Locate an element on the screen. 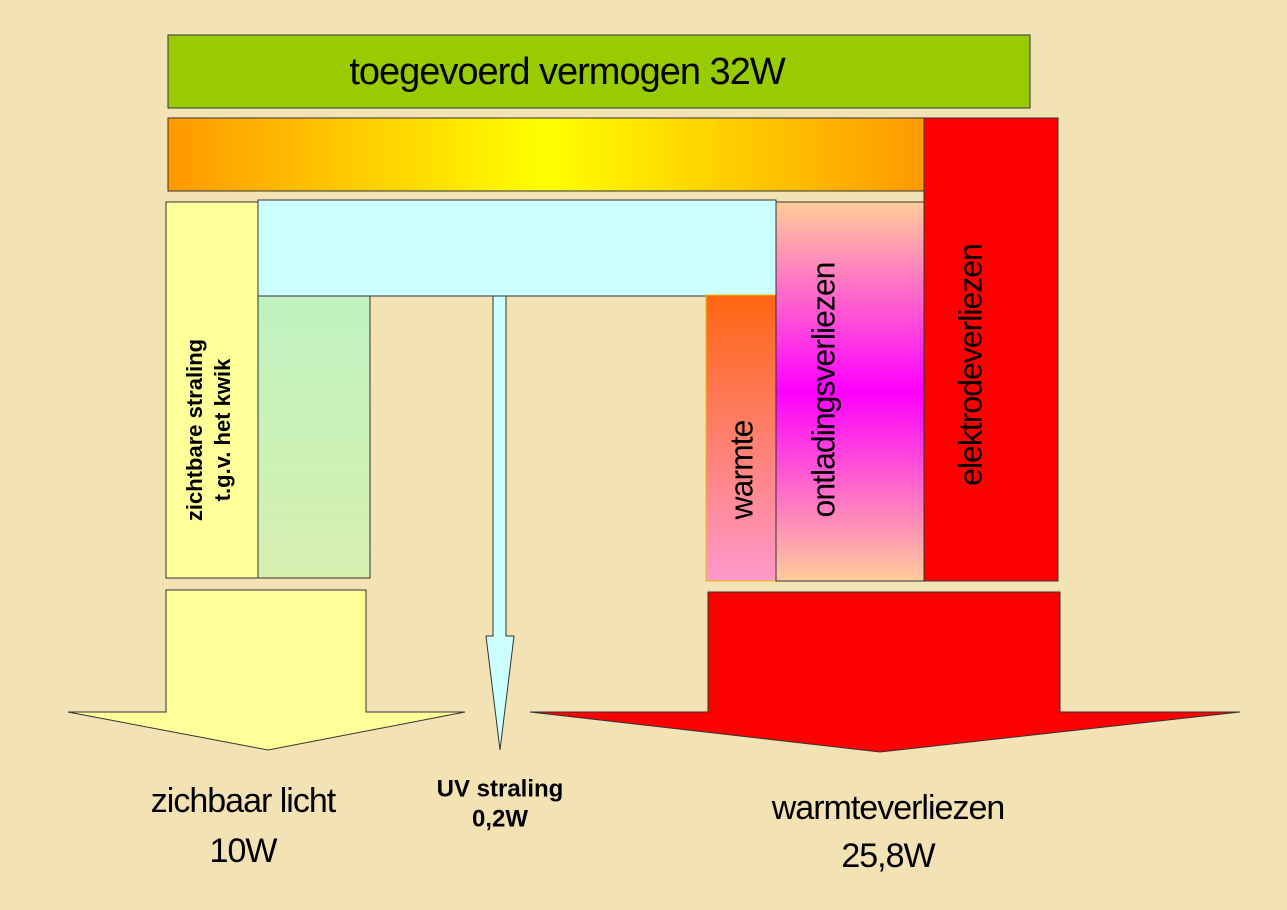  input-bar is located at coordinates (599, 71).